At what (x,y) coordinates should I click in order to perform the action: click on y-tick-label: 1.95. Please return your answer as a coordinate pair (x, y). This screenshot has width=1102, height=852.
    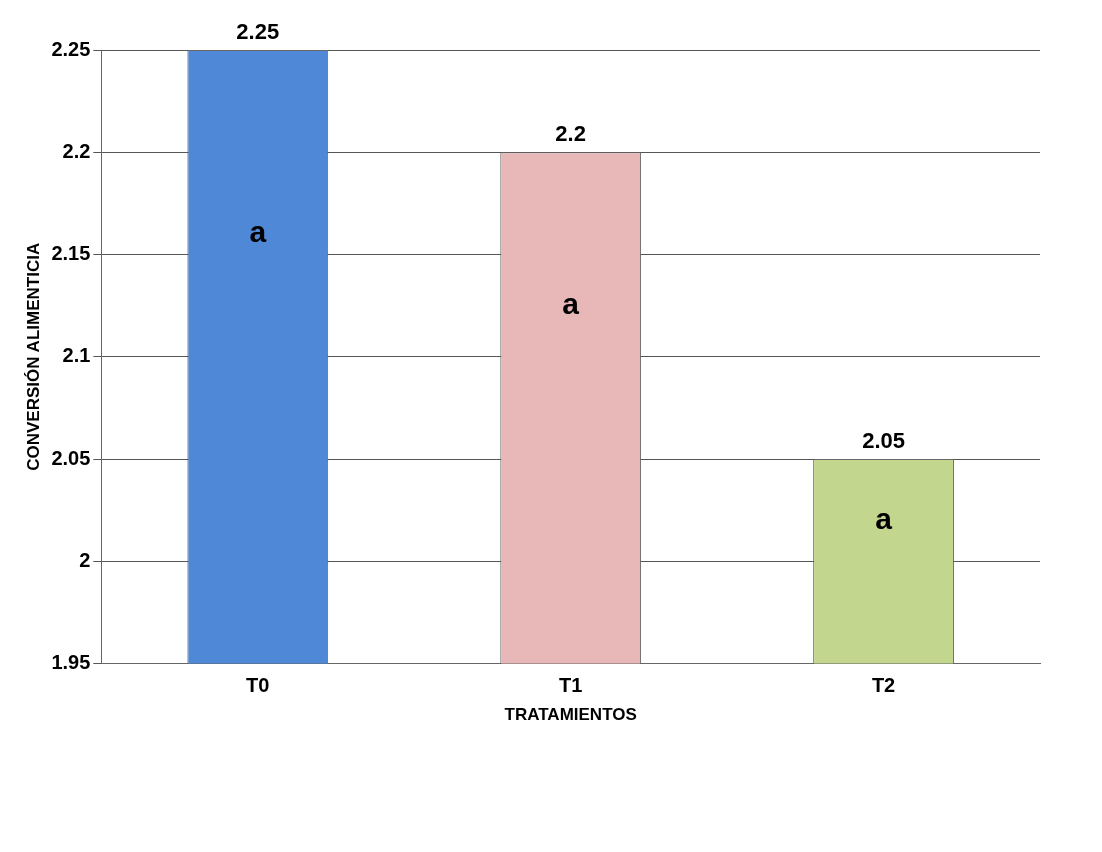
    Looking at the image, I should click on (71, 662).